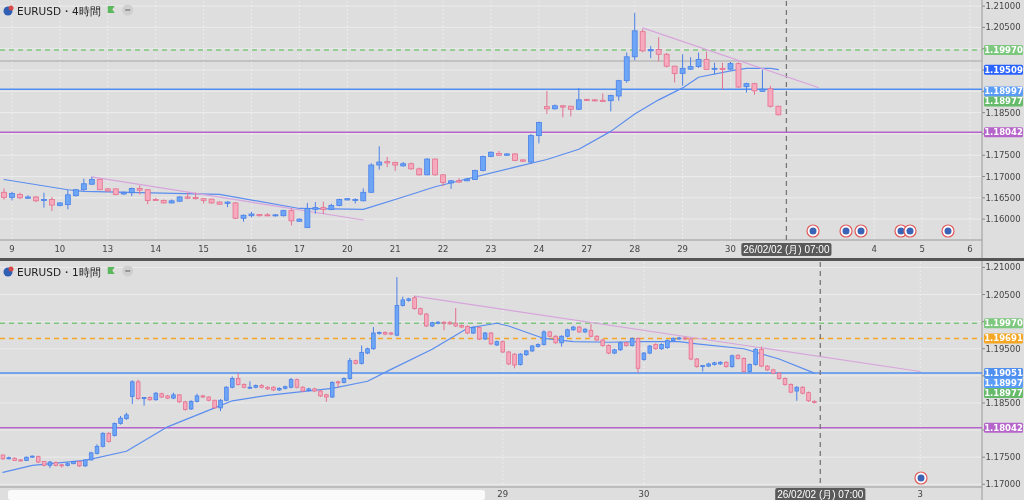  Describe the element at coordinates (587, 249) in the screenshot. I see `x-tick-label: 27` at that location.